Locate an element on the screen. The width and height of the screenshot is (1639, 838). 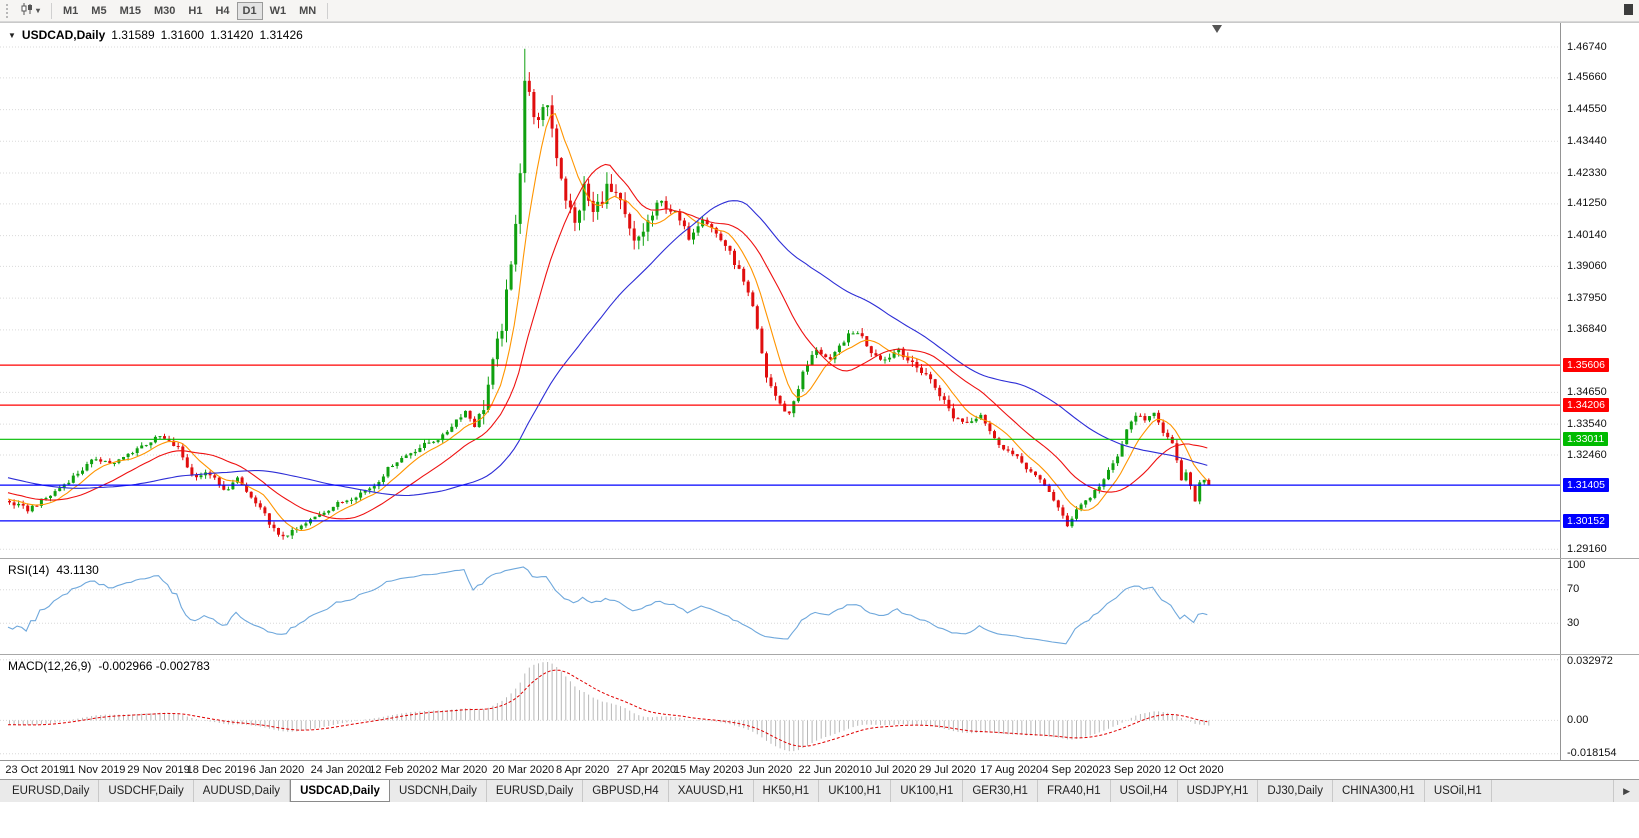
macd-canvas is located at coordinates (780, 707).